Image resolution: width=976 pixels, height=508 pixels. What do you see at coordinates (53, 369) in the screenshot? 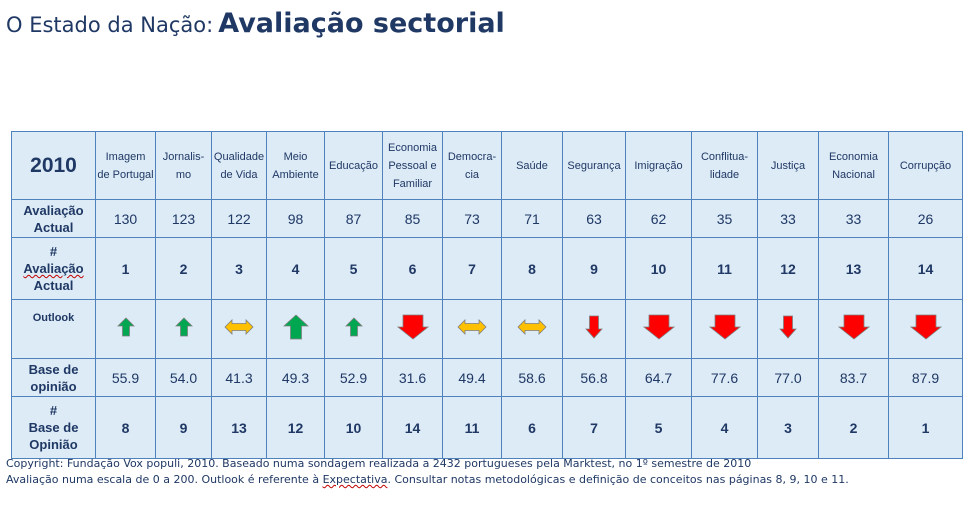
I see `base-opiniao-row-label-line: Base de` at bounding box center [53, 369].